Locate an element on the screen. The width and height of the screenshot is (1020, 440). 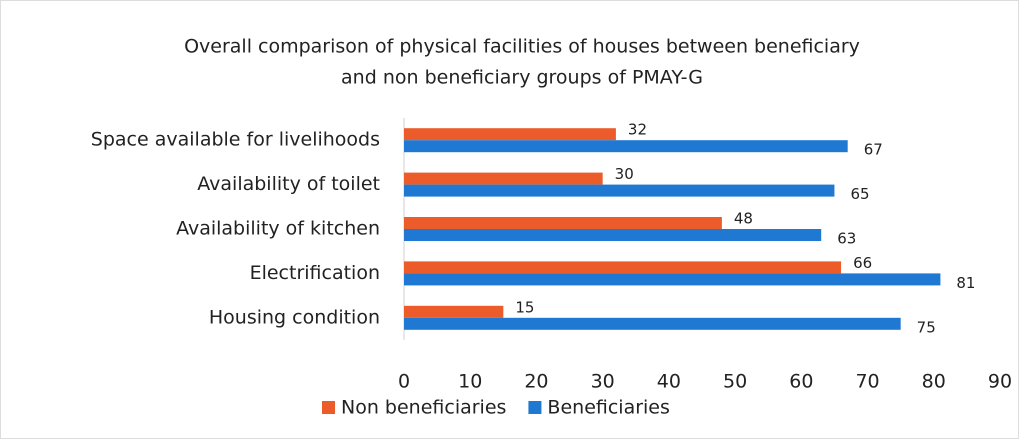
y-tick-label: Space available for livelihoods is located at coordinates (235, 140).